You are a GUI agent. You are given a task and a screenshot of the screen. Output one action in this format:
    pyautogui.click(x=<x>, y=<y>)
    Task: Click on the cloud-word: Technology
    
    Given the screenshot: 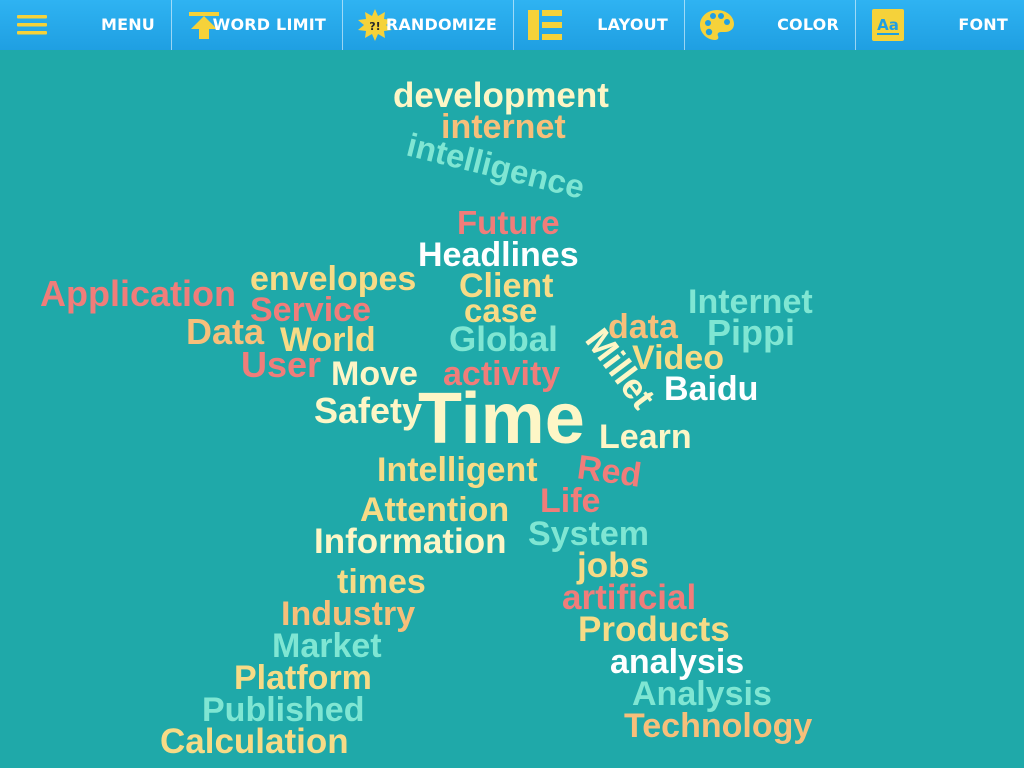 What is the action you would take?
    pyautogui.click(x=718, y=726)
    